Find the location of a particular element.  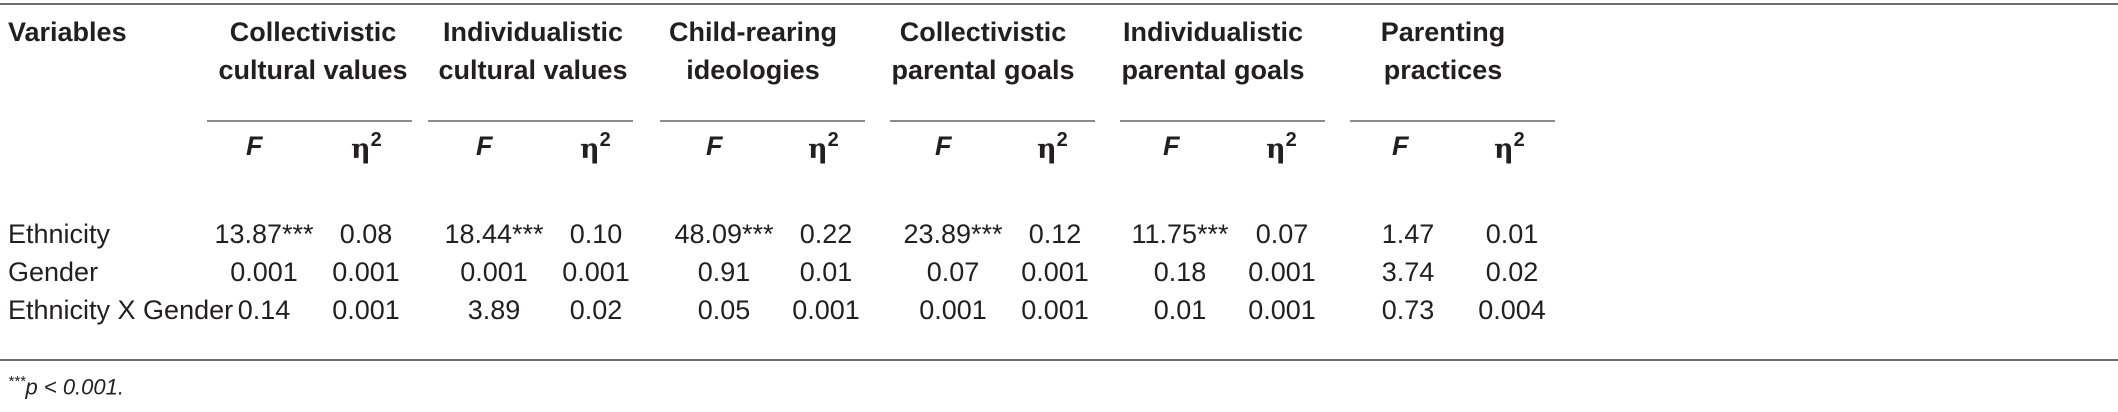

table-cell: 0.004 is located at coordinates (1512, 310).